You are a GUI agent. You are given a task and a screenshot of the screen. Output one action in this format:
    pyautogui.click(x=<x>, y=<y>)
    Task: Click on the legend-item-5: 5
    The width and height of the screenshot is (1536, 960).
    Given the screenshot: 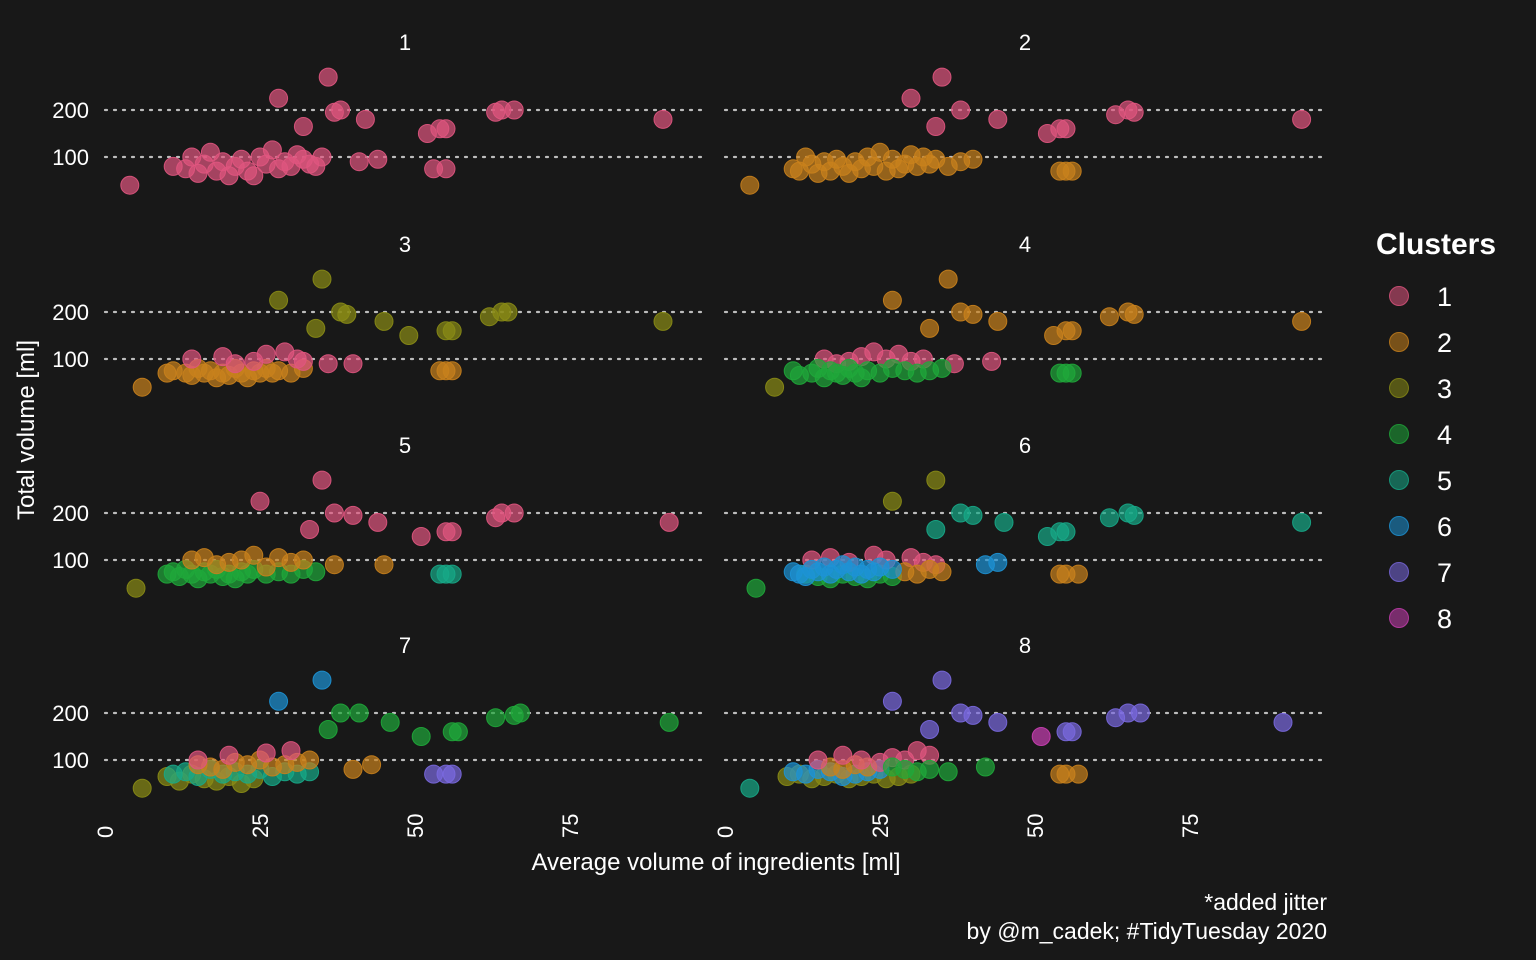 What is the action you would take?
    pyautogui.click(x=1420, y=481)
    